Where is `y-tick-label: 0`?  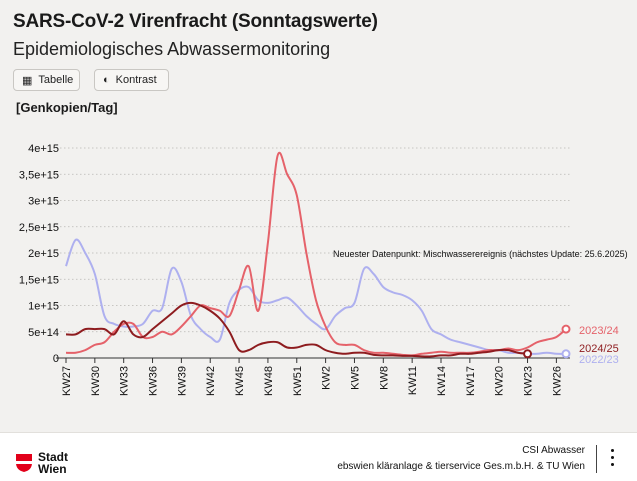
y-tick-label: 0 is located at coordinates (56, 359).